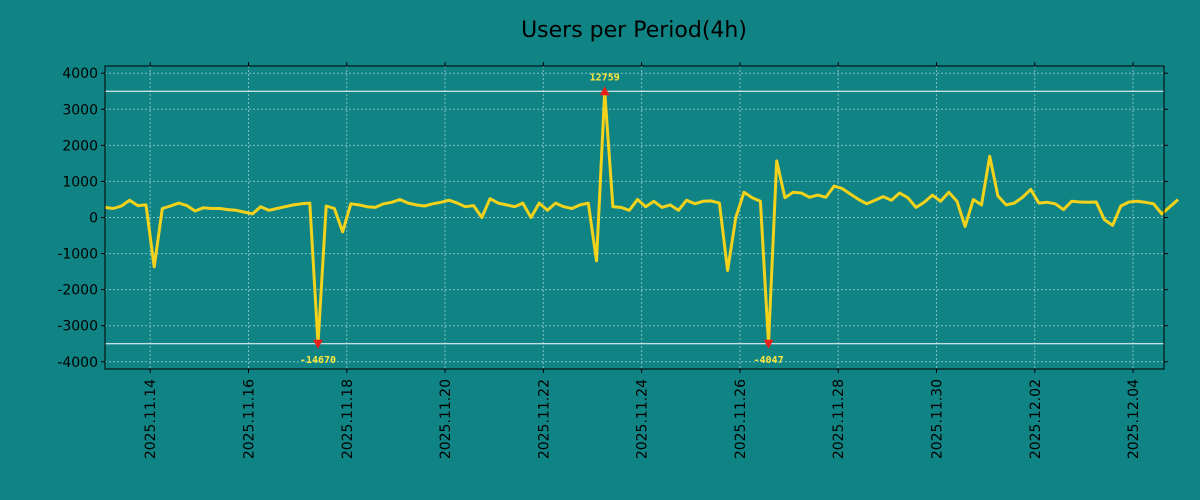  Describe the element at coordinates (1134, 419) in the screenshot. I see `x-tick-label: 2025.12.04` at that location.